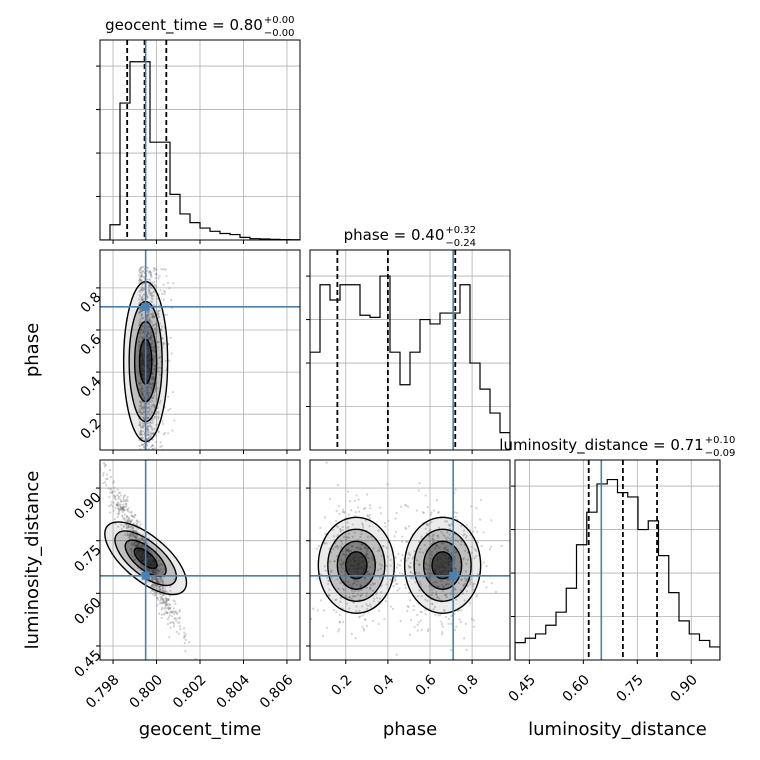 The image size is (760, 760). What do you see at coordinates (460, 230) in the screenshot?
I see `title-plus: +0.32` at bounding box center [460, 230].